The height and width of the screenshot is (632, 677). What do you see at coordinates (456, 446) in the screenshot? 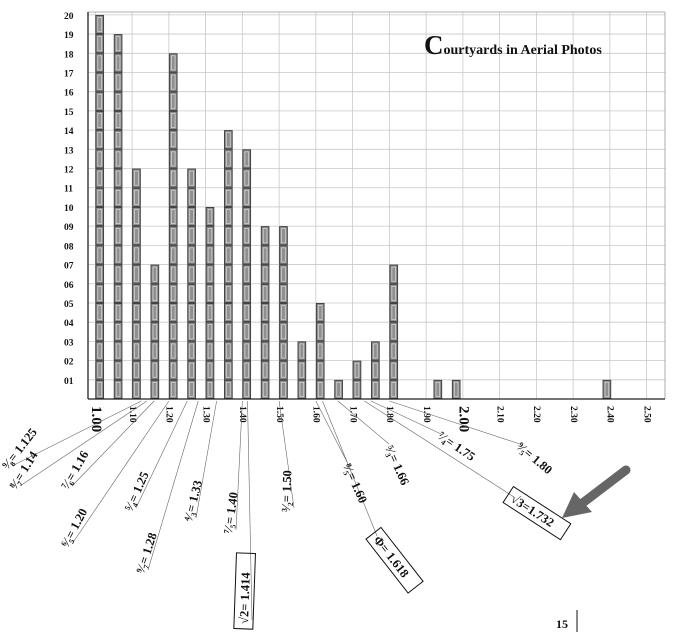
I see `ratio-label-text: ⁷⁄₄= 1.75` at bounding box center [456, 446].